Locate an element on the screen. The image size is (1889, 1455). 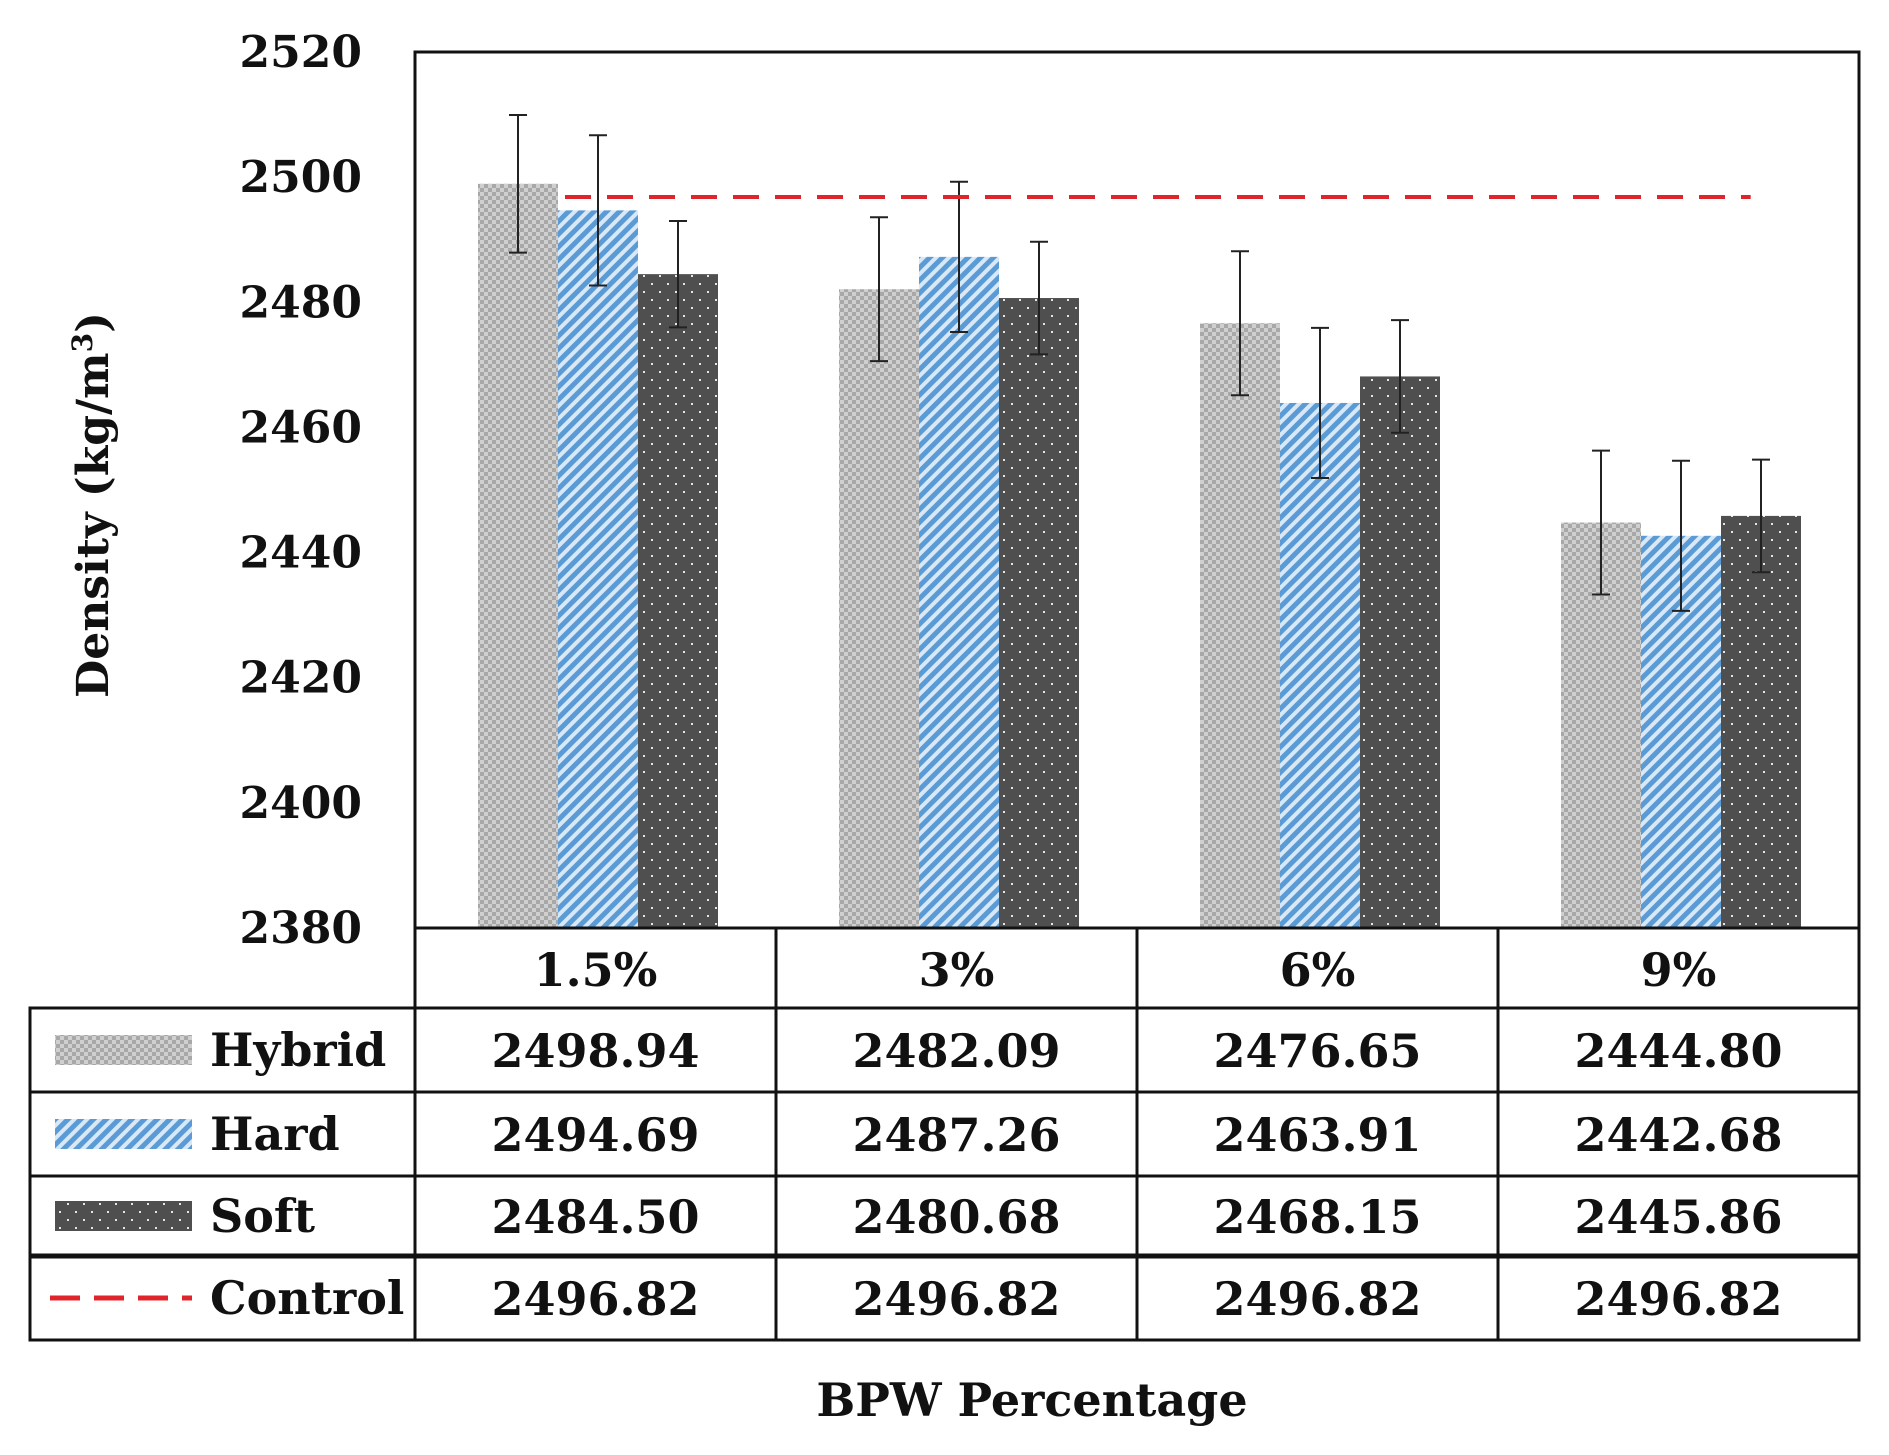
legend-swatch-hybrid is located at coordinates (123, 1050).